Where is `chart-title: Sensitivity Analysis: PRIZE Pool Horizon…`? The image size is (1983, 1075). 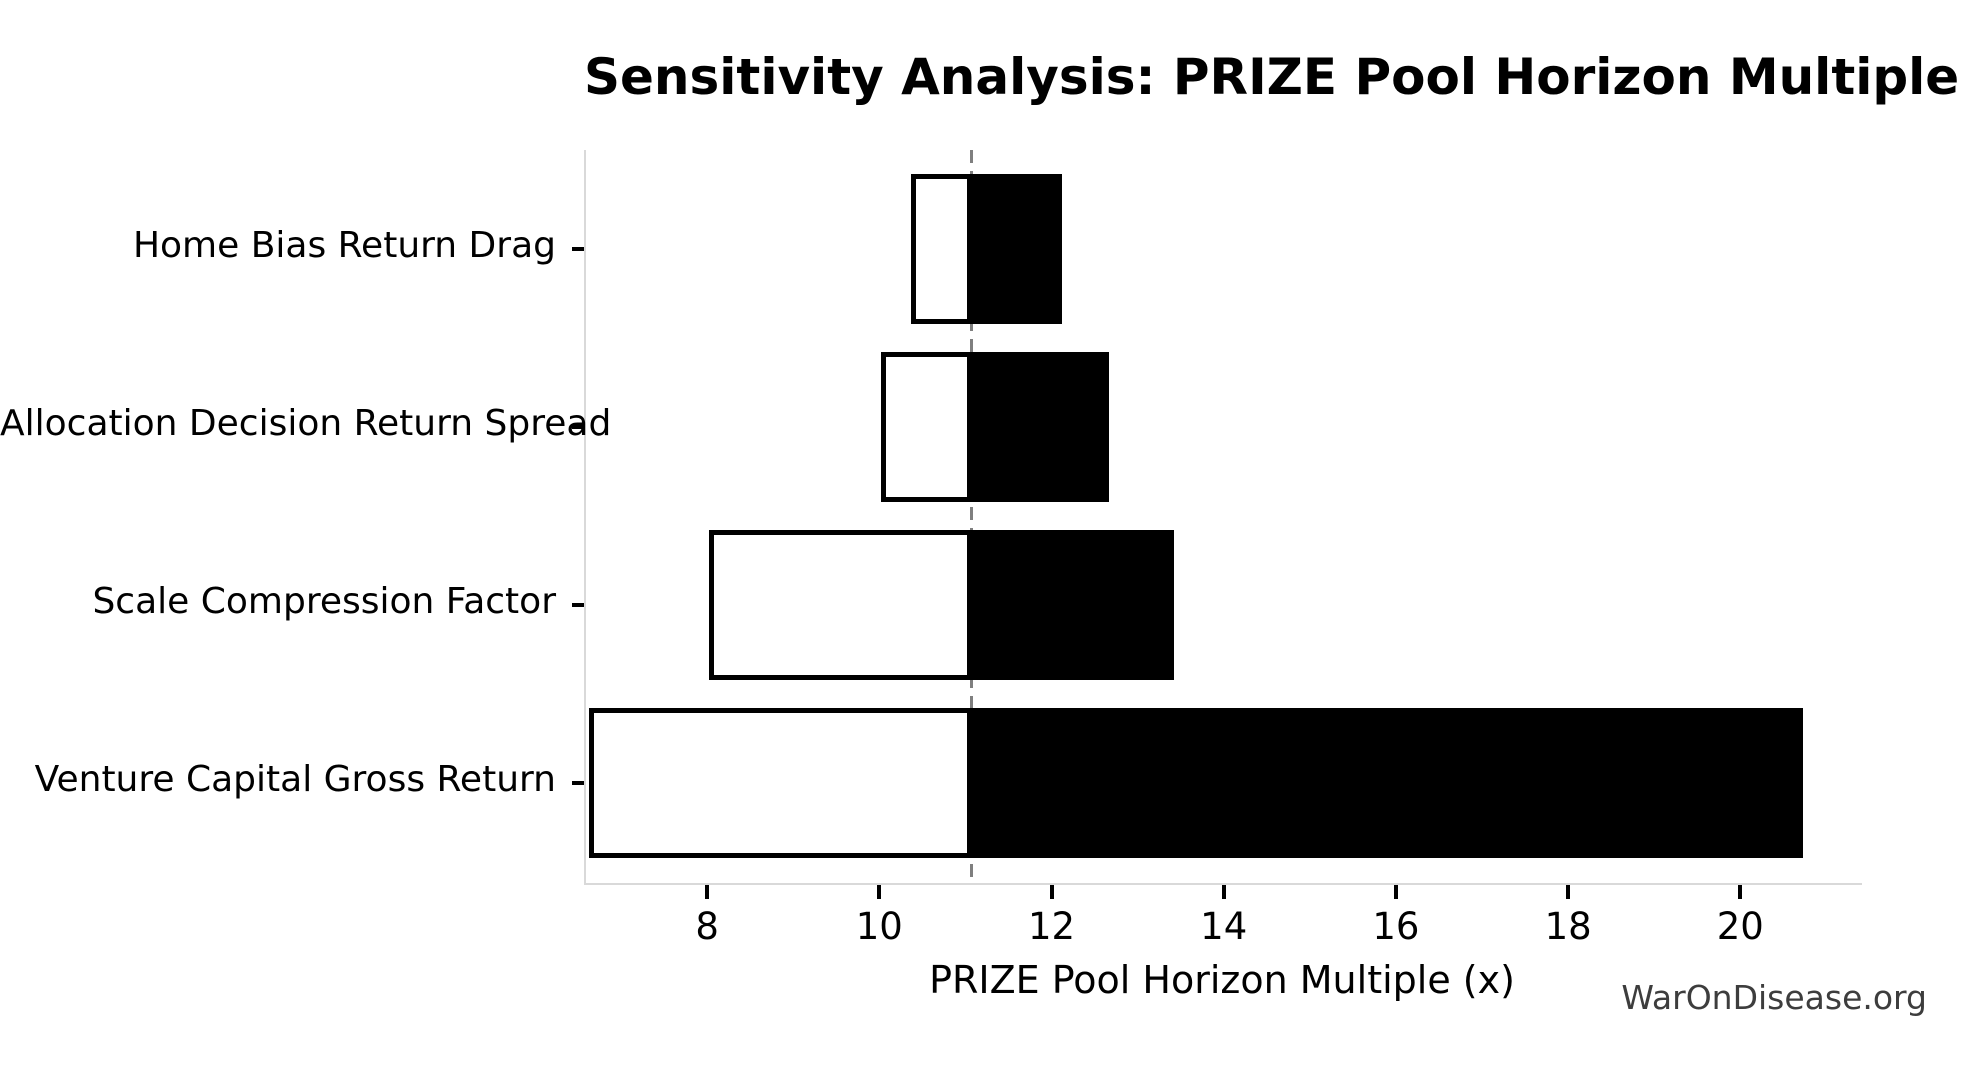
chart-title: Sensitivity Analysis: PRIZE Pool Horizon… is located at coordinates (1272, 77).